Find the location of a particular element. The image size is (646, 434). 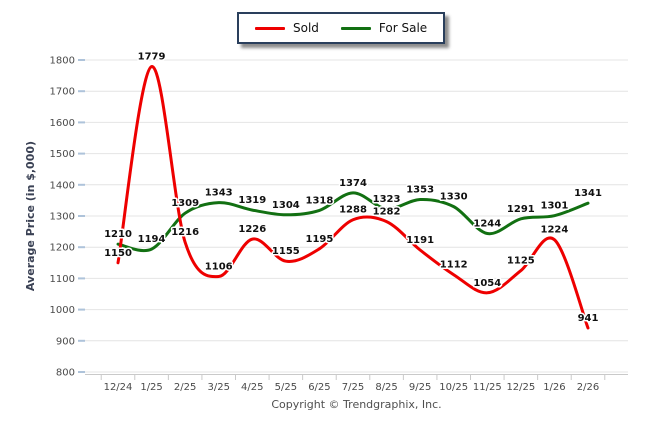

data-label: 1155 is located at coordinates (286, 251).